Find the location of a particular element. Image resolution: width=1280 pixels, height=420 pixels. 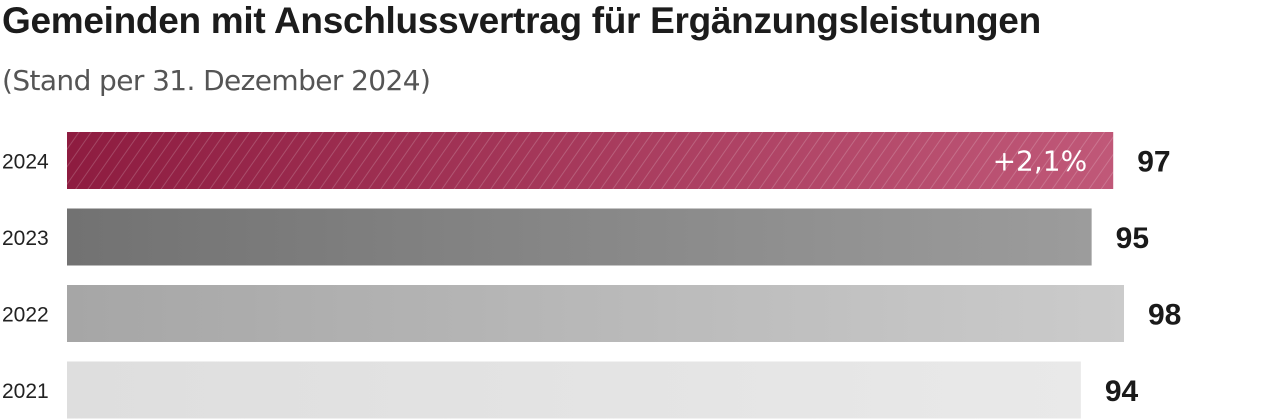

value-label-2022: 98 is located at coordinates (1164, 315).